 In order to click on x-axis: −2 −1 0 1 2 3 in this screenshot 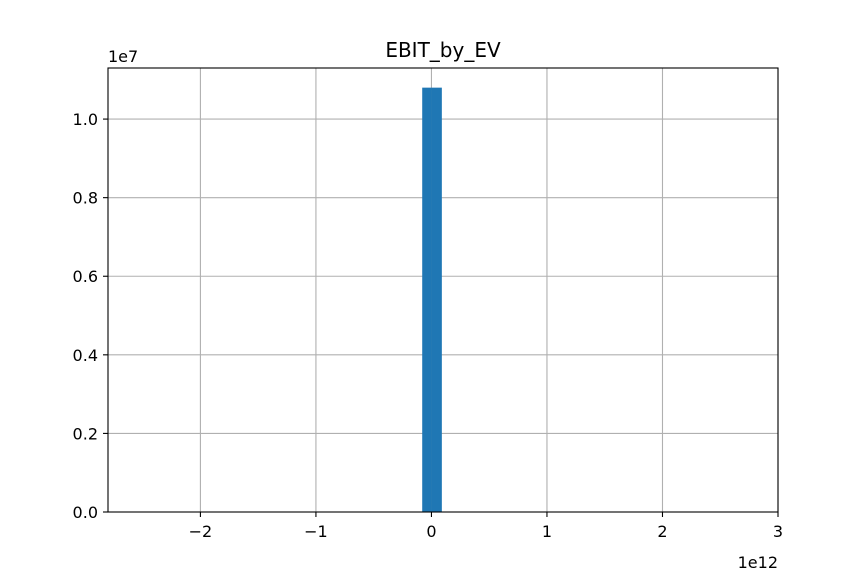, I will do `click(486, 526)`.